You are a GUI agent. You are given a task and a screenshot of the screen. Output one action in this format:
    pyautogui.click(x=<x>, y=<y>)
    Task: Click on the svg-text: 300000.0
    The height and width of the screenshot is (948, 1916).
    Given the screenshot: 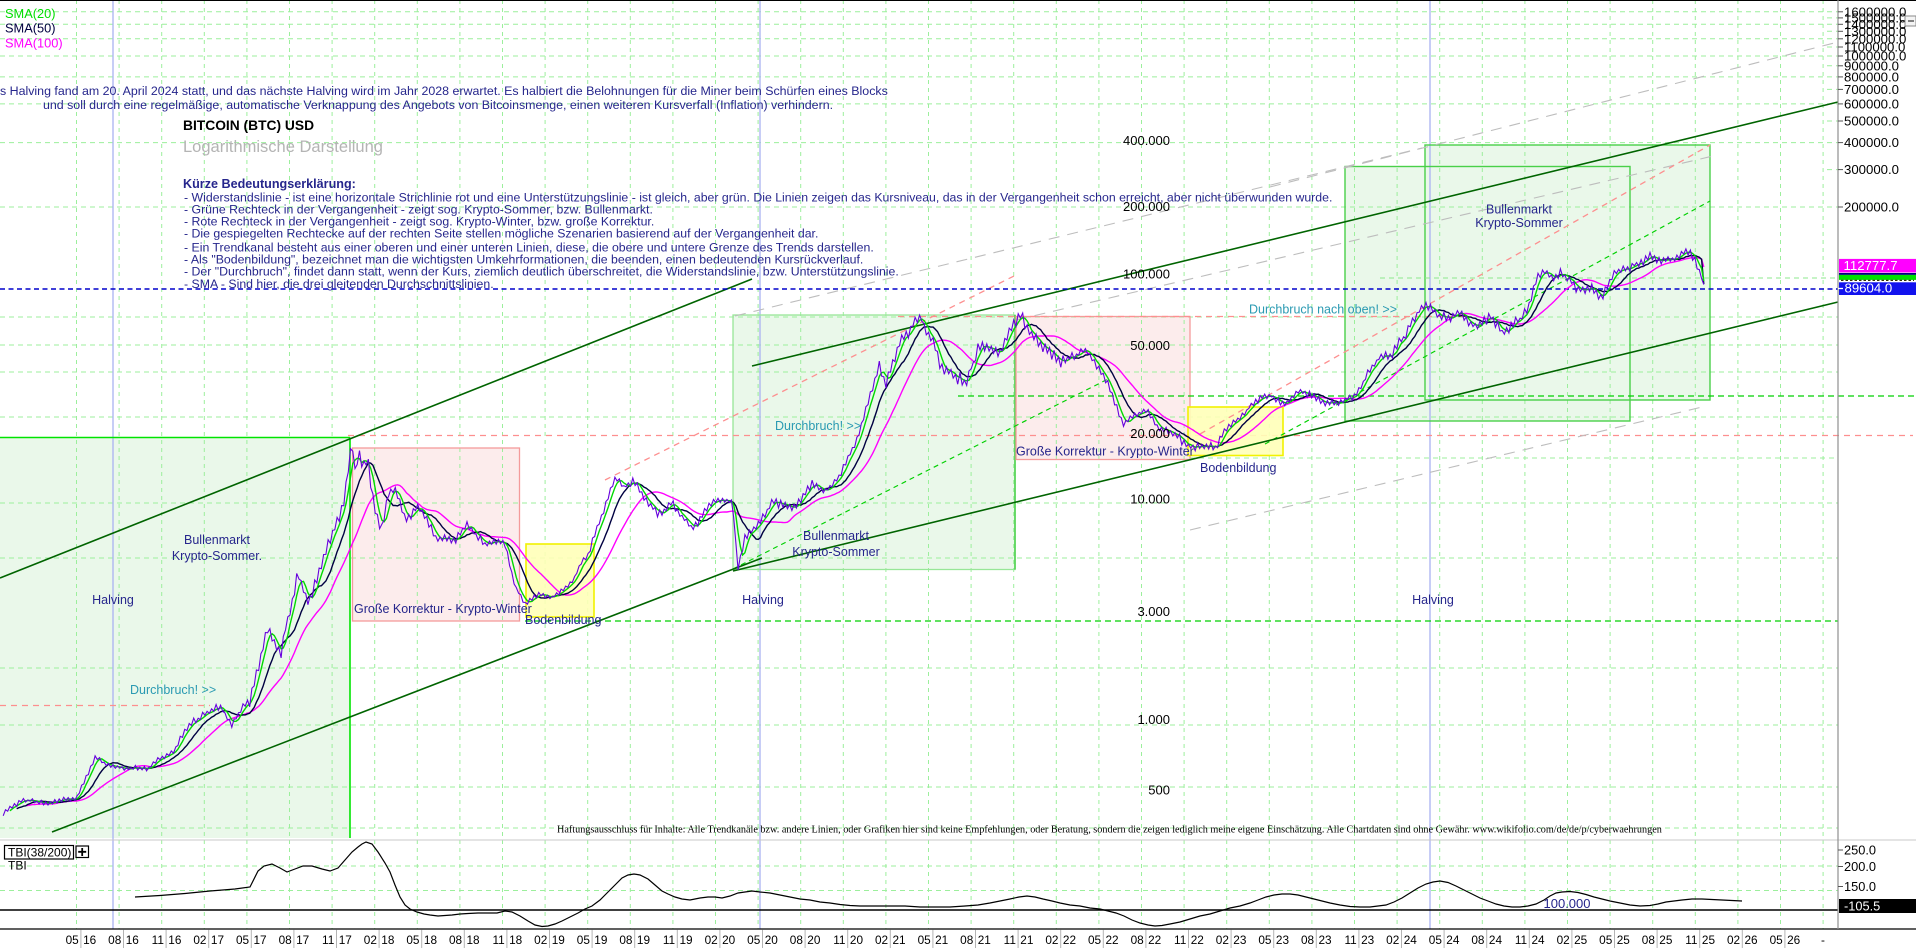 What is the action you would take?
    pyautogui.click(x=1871, y=169)
    